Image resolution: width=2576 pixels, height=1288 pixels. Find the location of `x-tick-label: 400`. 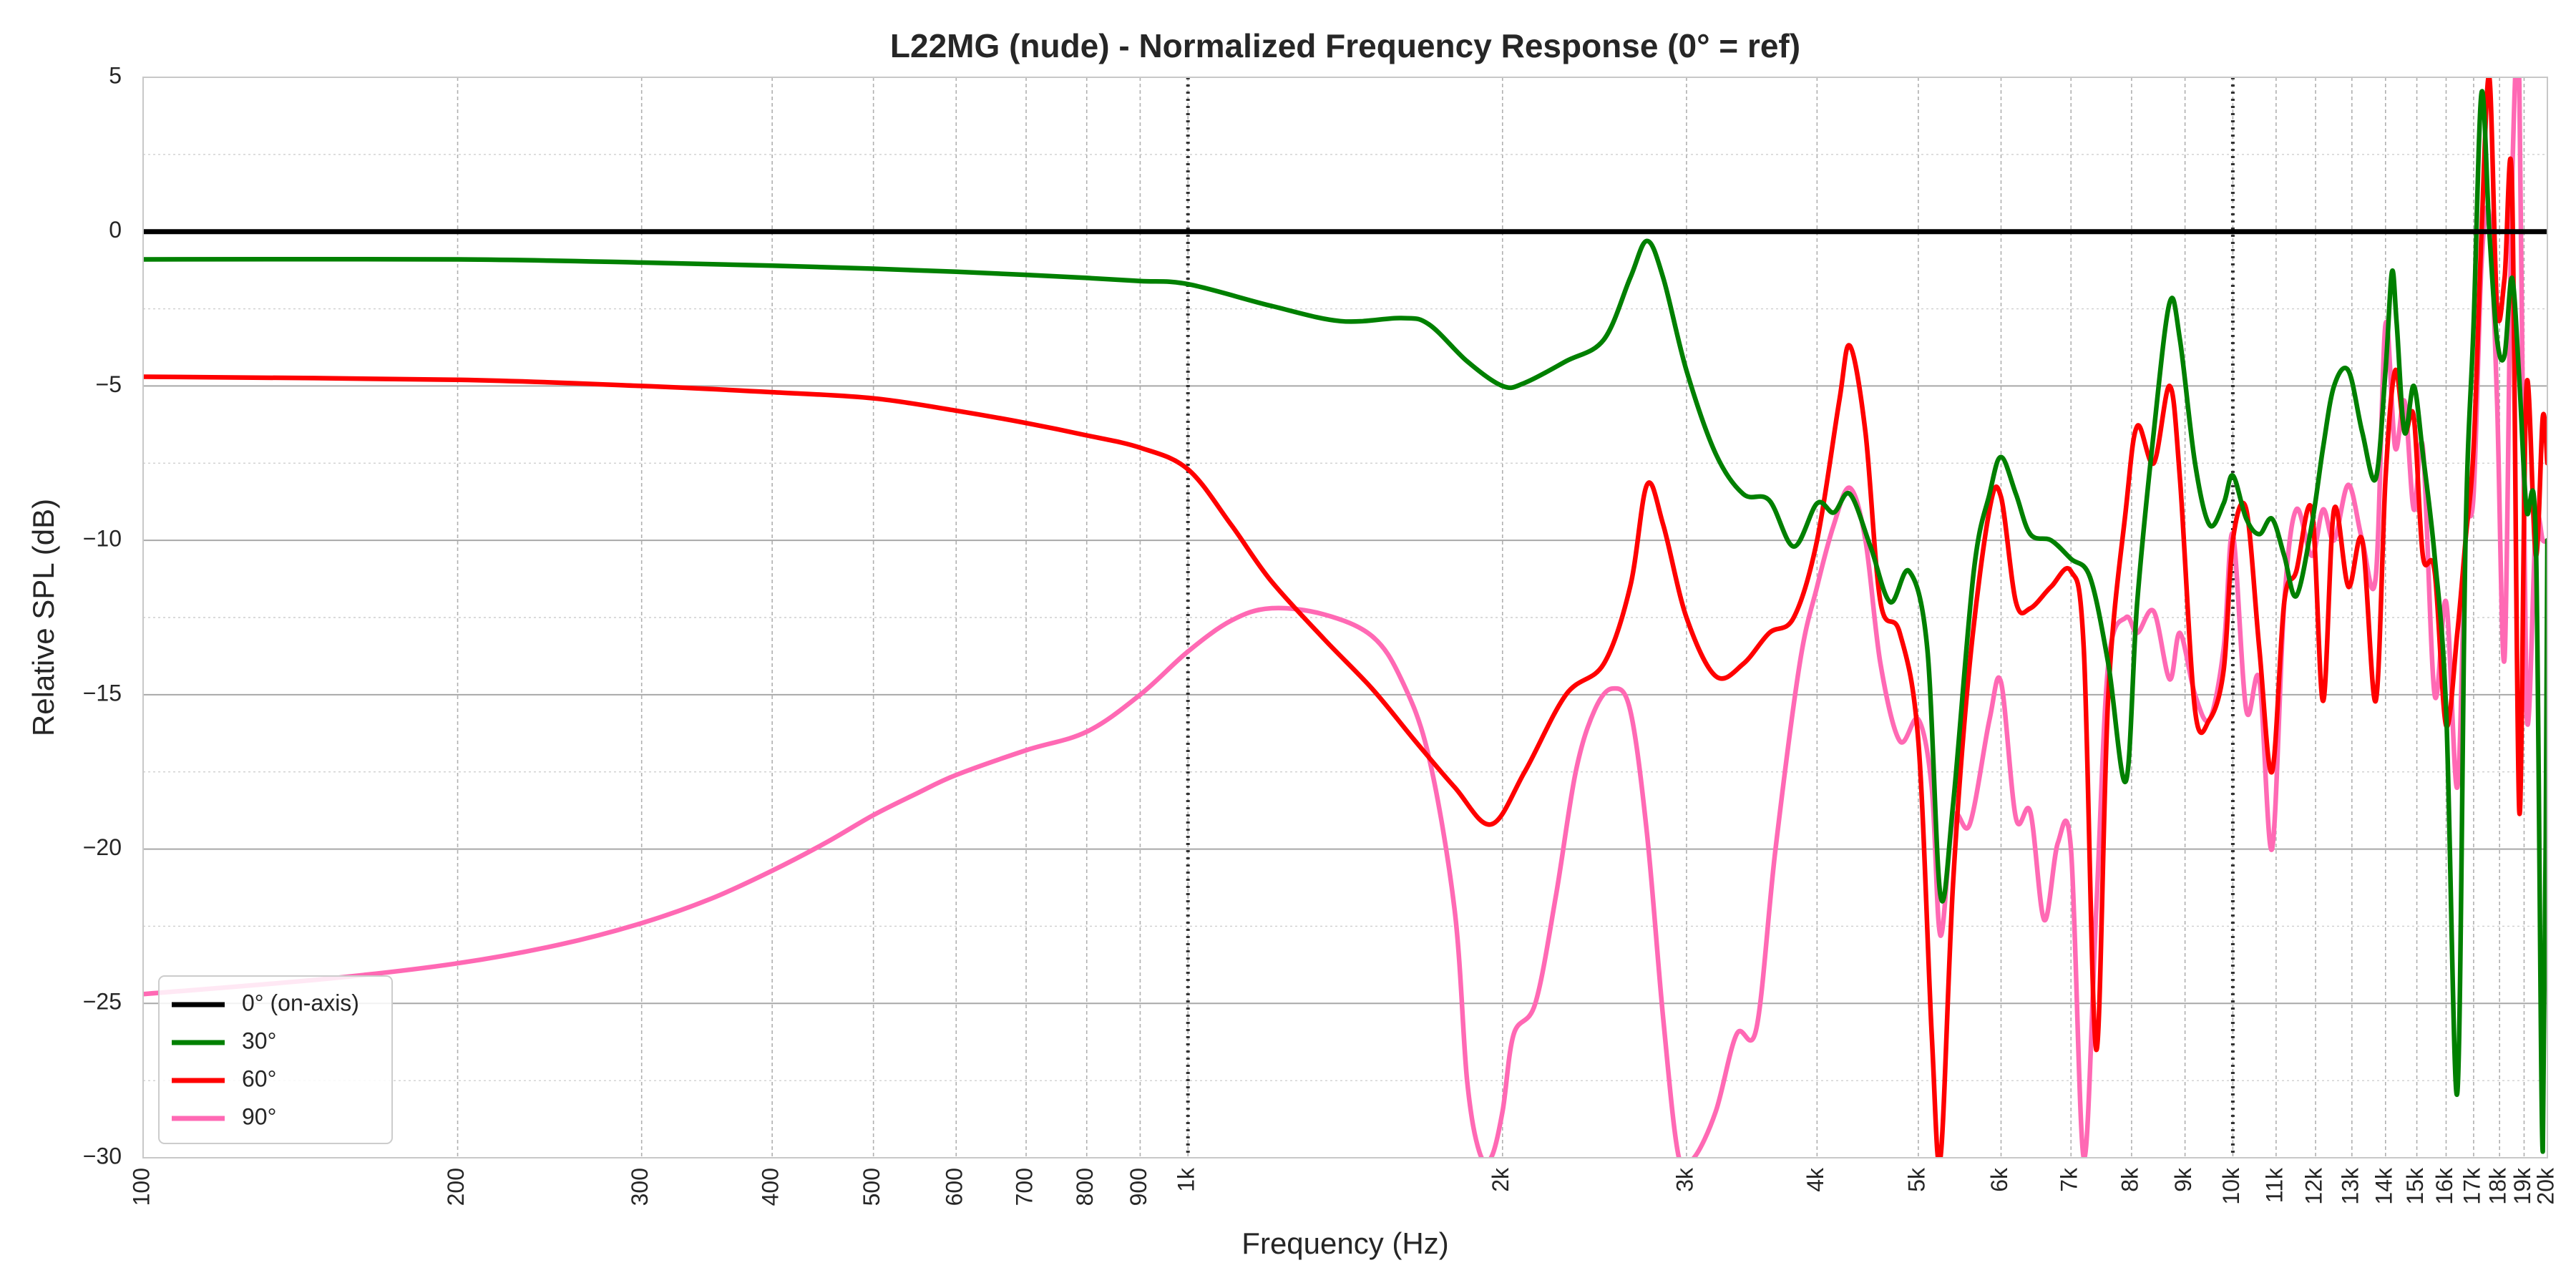

x-tick-label: 400 is located at coordinates (771, 1187).